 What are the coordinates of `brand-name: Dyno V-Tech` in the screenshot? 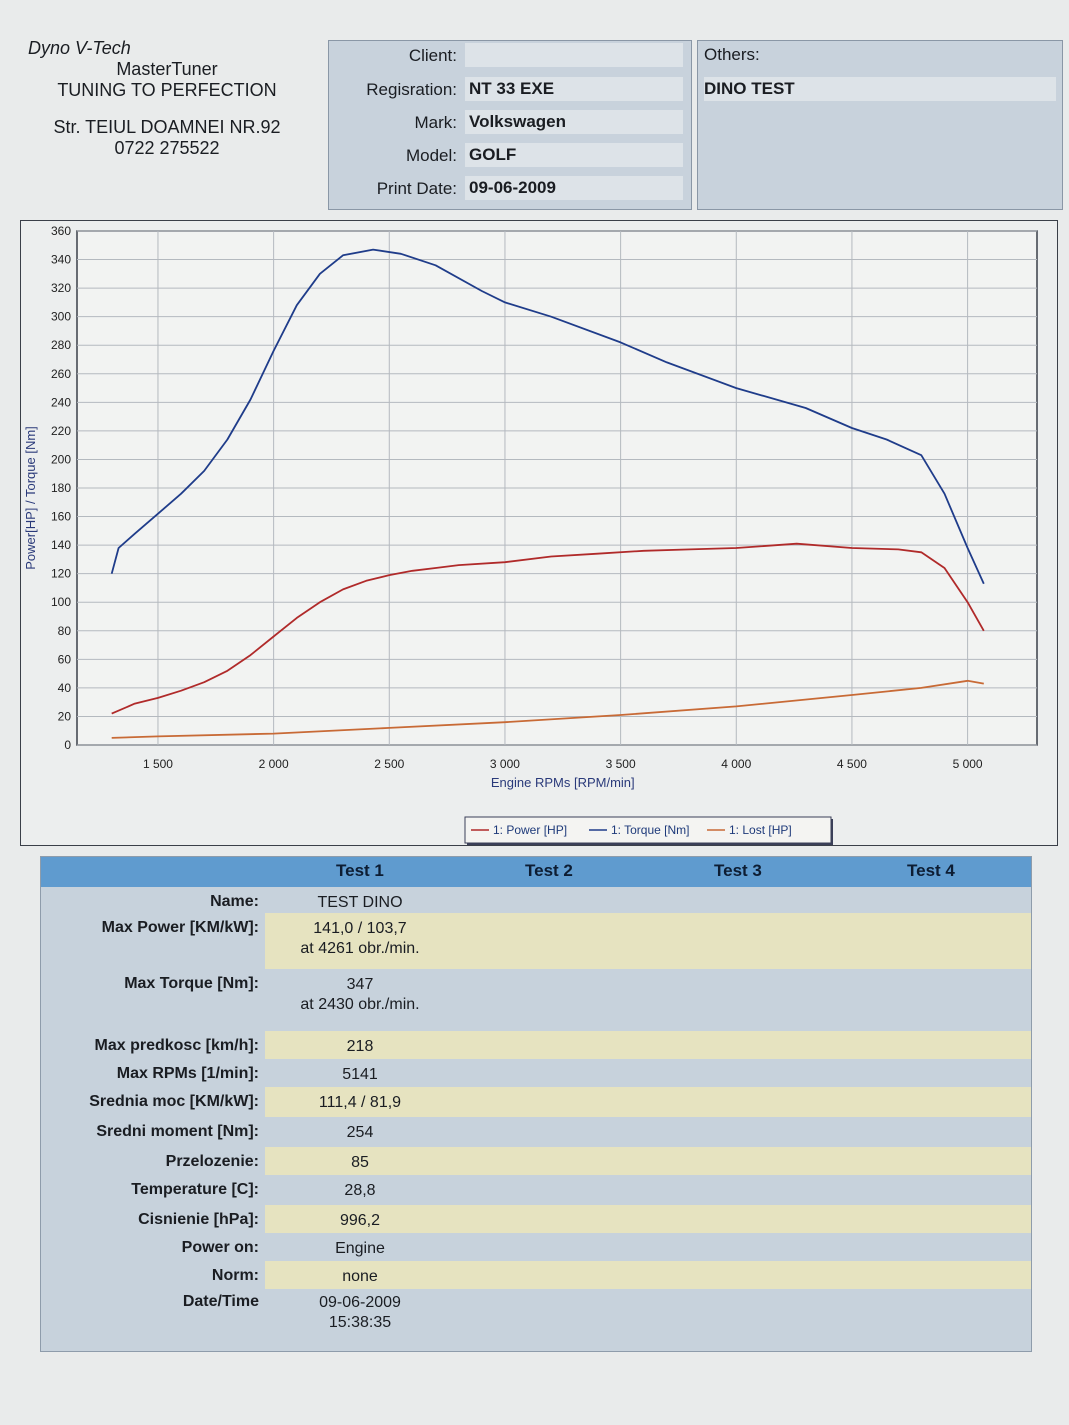 It's located at (79, 48).